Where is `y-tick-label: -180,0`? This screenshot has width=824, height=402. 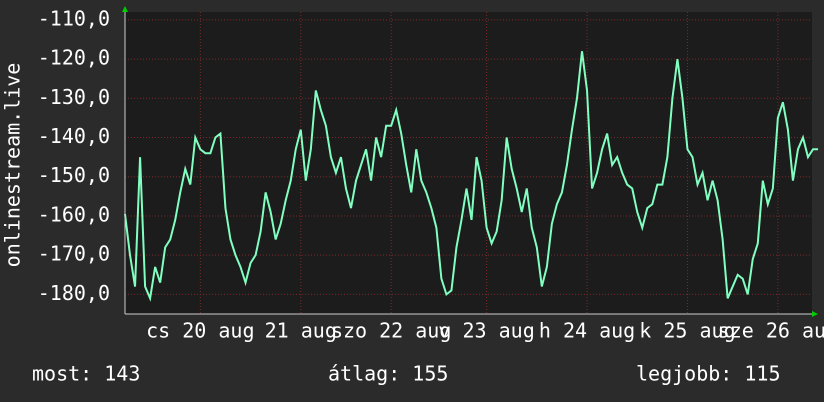 y-tick-label: -180,0 is located at coordinates (74, 293).